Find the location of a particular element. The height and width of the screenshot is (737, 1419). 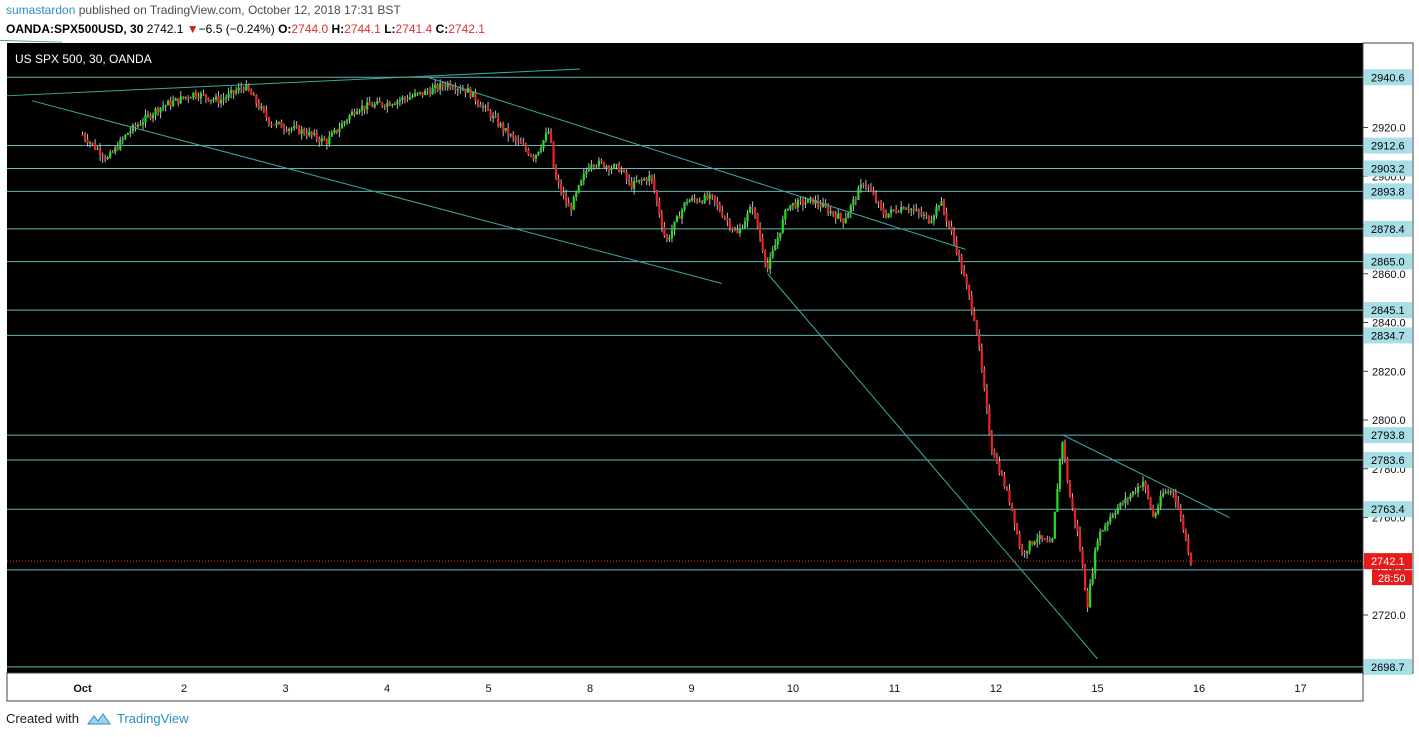

level-label: 2845.1 is located at coordinates (1388, 311).